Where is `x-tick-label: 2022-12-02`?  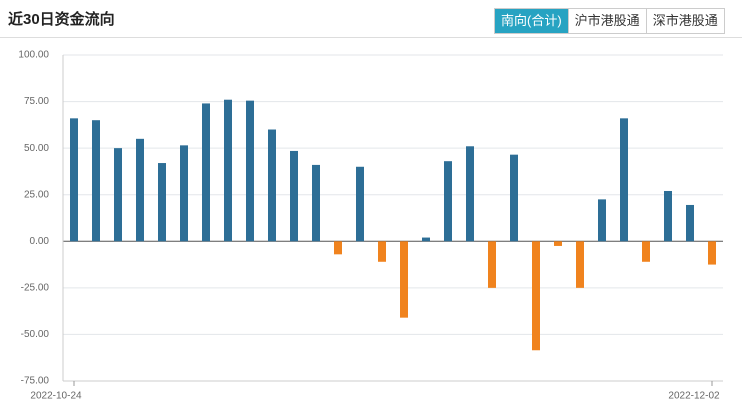 x-tick-label: 2022-12-02 is located at coordinates (694, 396).